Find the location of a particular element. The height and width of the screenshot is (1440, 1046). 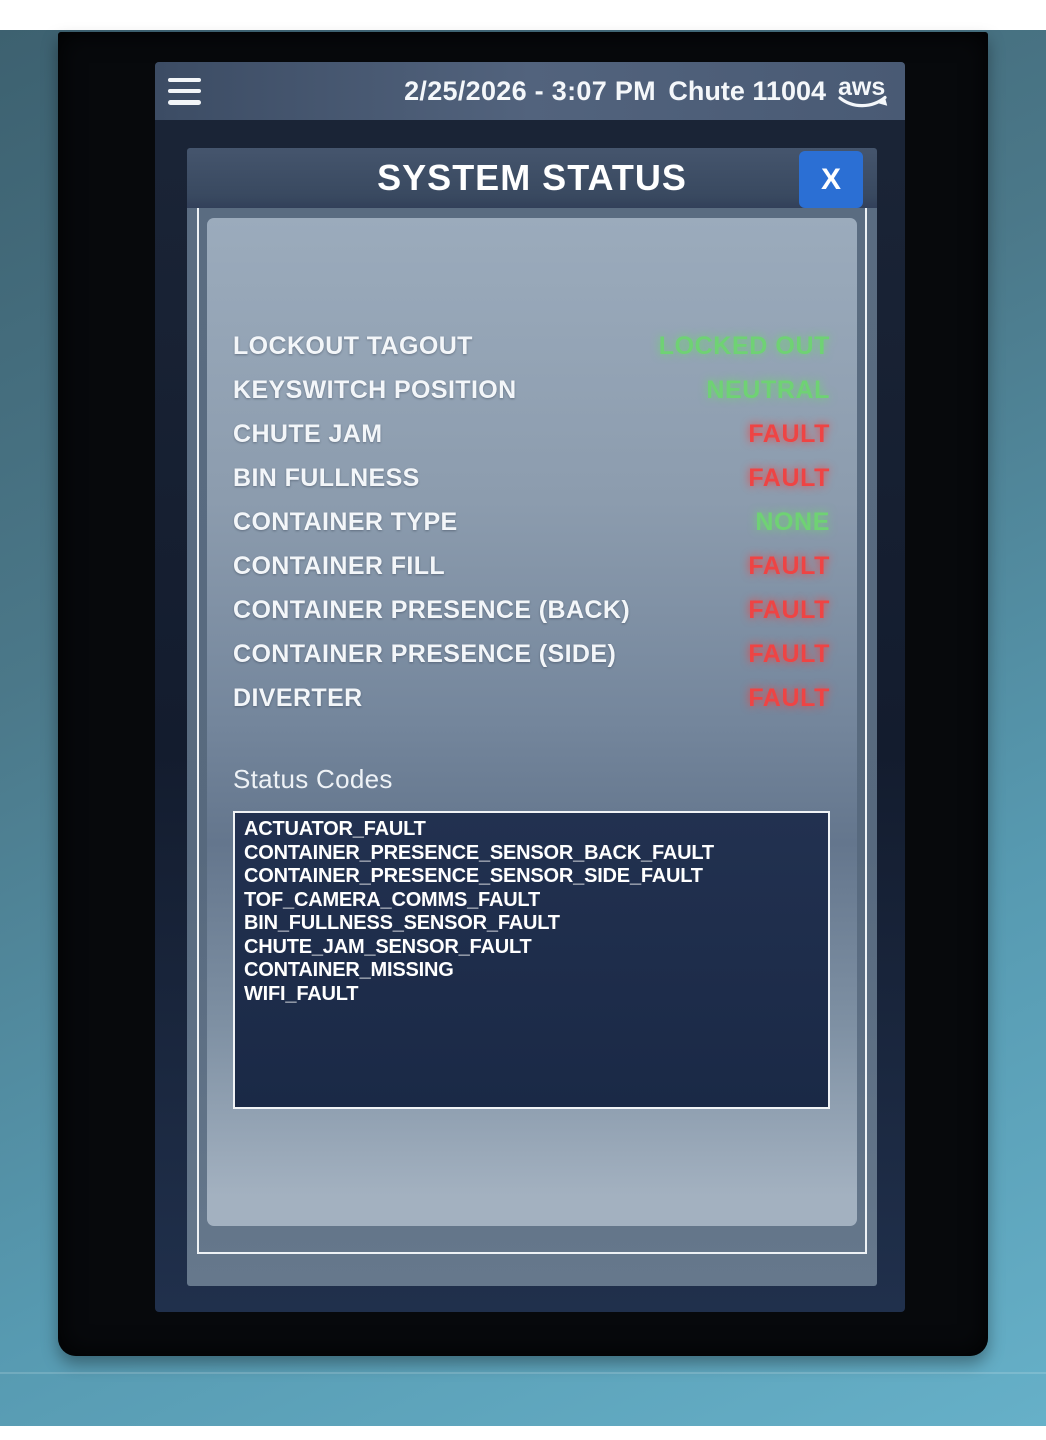

status-row: KEYSWITCH POSITION NEUTRAL is located at coordinates (531, 390).